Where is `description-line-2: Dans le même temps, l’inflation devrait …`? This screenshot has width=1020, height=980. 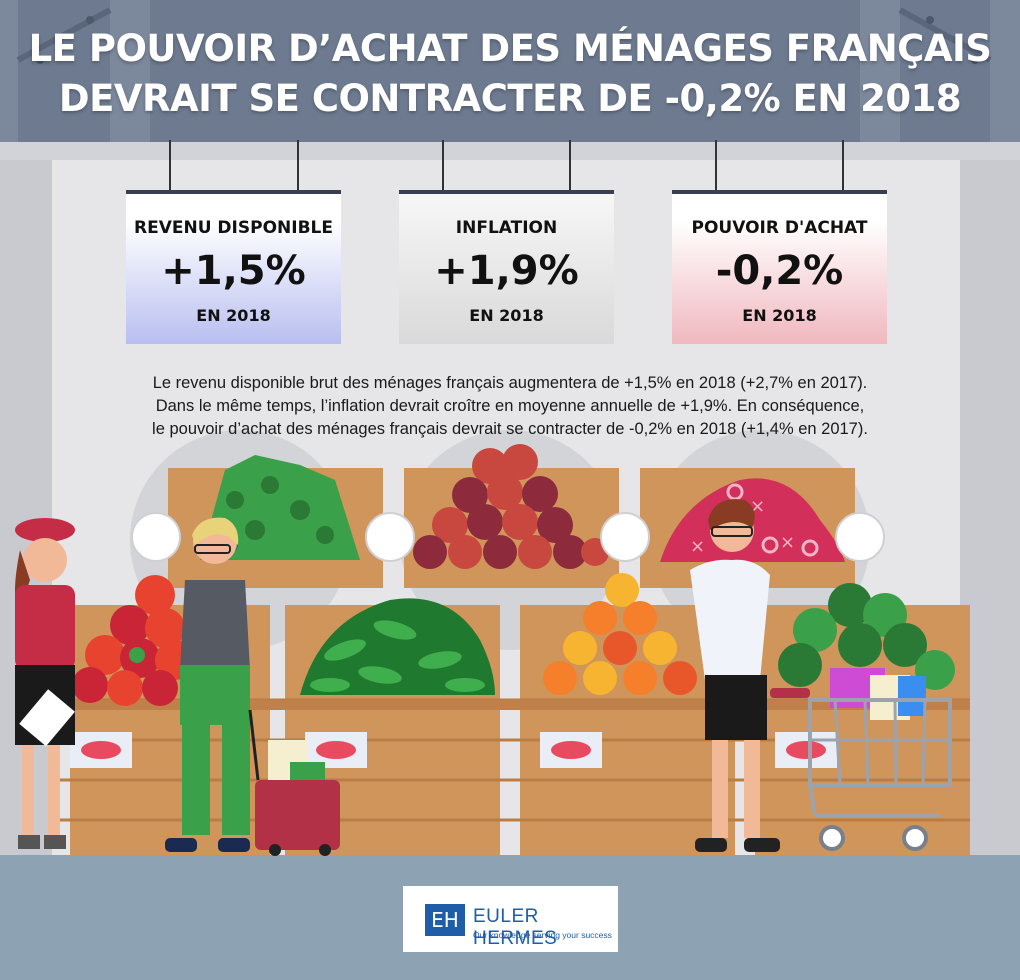 description-line-2: Dans le même temps, l’inflation devrait … is located at coordinates (510, 406).